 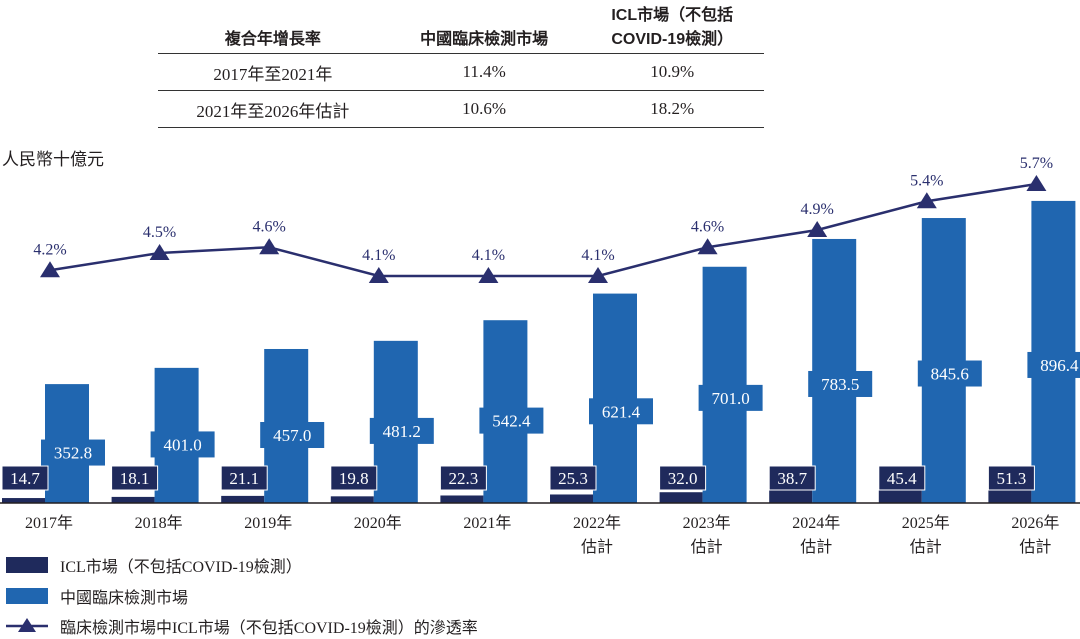 I want to click on icl-data-label: 21.1, so click(x=244, y=478).